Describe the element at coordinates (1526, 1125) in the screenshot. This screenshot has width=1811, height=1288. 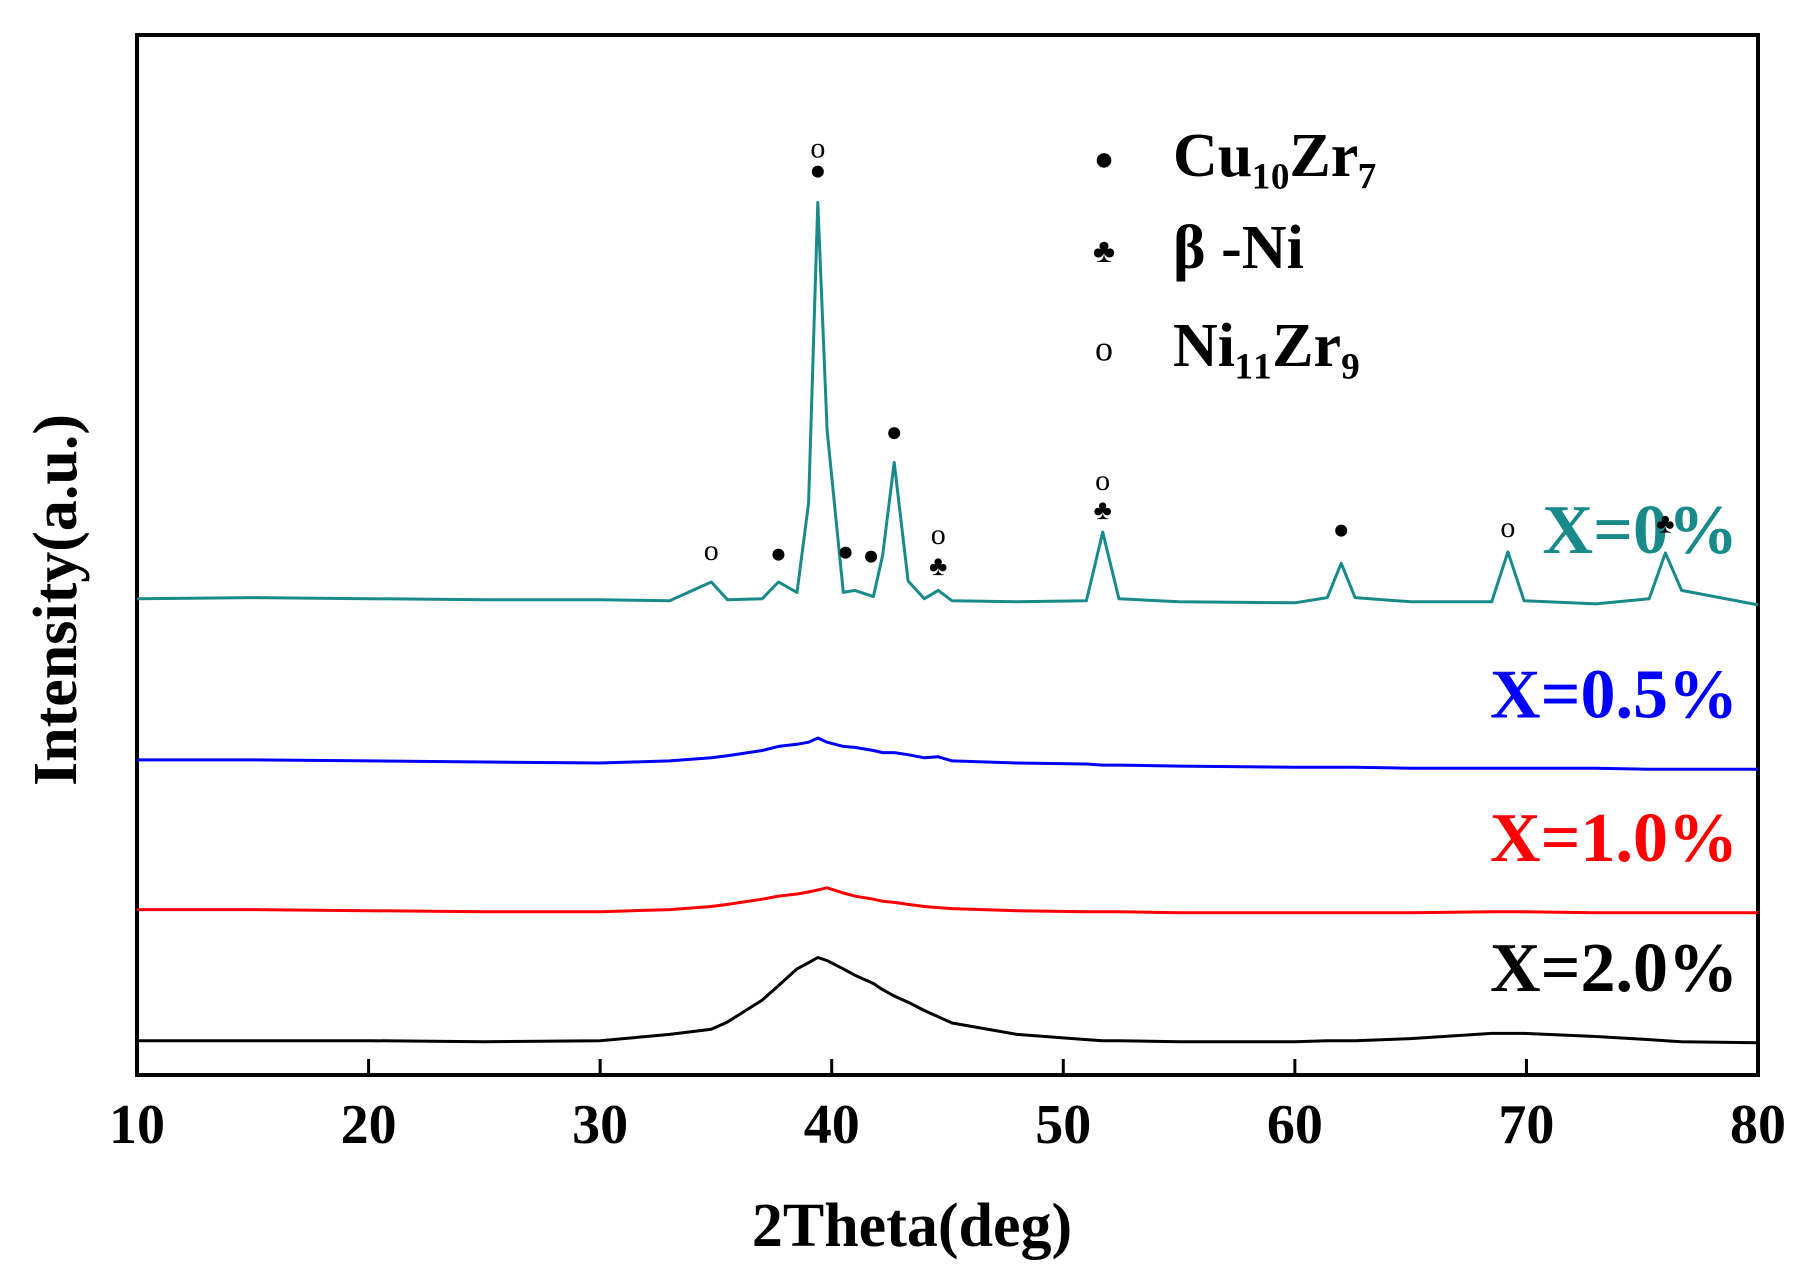
I see `x-tick-label: 70` at that location.